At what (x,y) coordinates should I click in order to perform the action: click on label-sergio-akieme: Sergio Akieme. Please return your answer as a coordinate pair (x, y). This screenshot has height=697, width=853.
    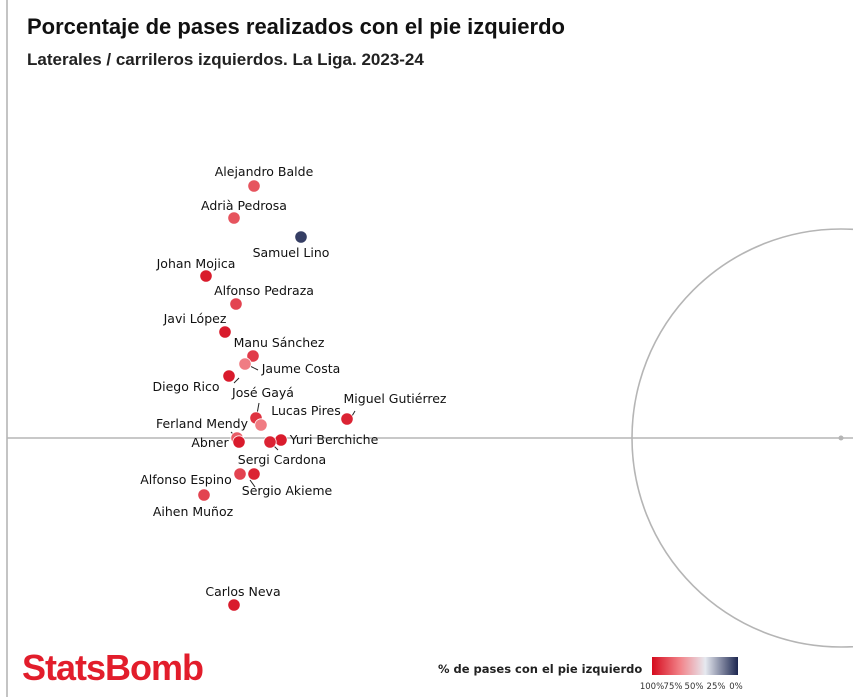
    Looking at the image, I should click on (287, 490).